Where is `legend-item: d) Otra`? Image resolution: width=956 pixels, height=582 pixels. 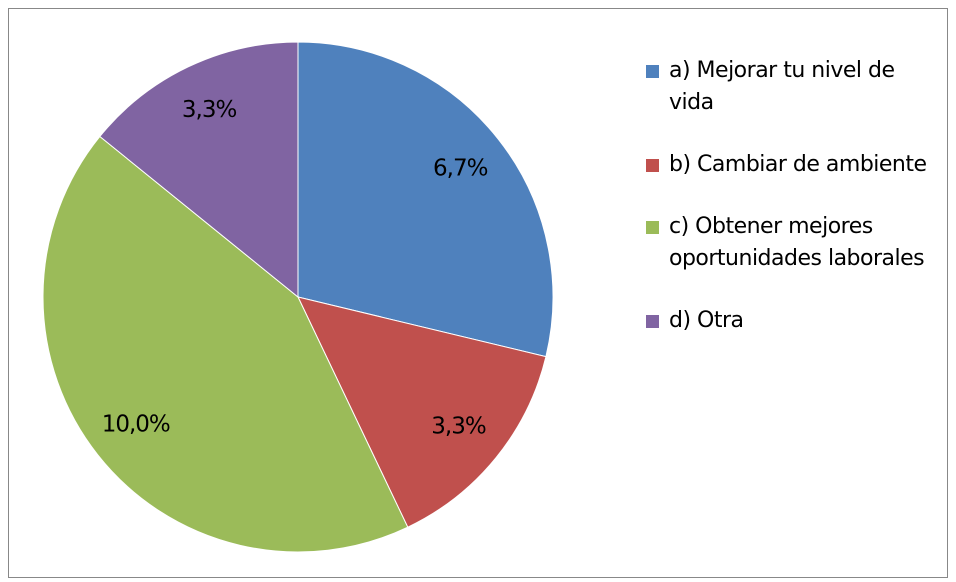
legend-item: d) Otra is located at coordinates (790, 321).